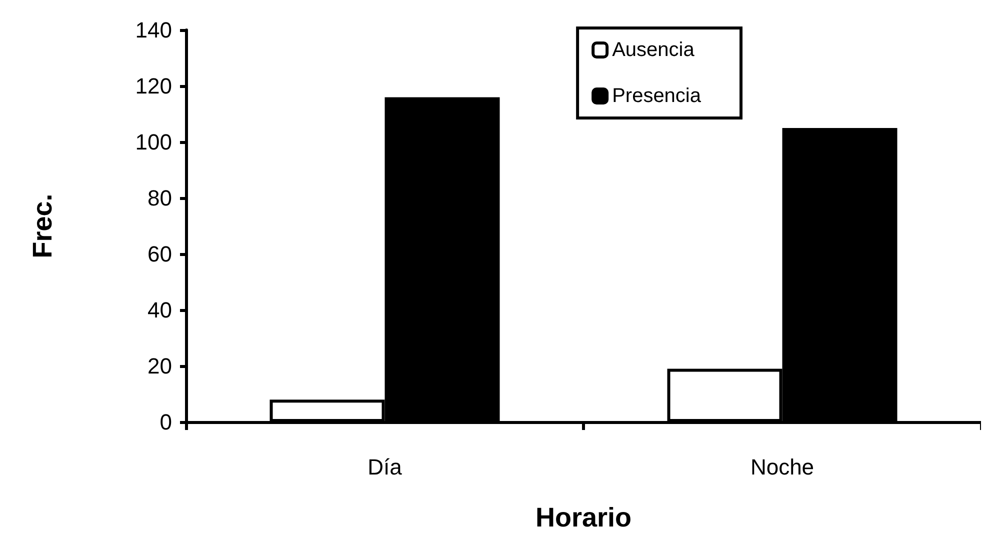 This screenshot has height=556, width=989. Describe the element at coordinates (160, 310) in the screenshot. I see `y-tick-label: 40` at that location.